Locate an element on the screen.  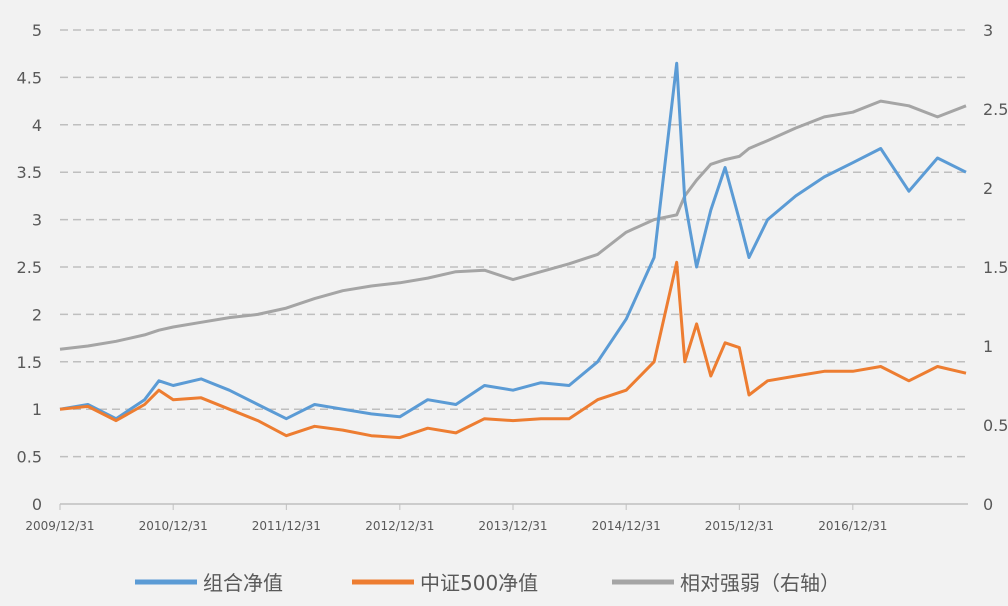
legend-item: 相对强弱（右轴） is located at coordinates (726, 583).